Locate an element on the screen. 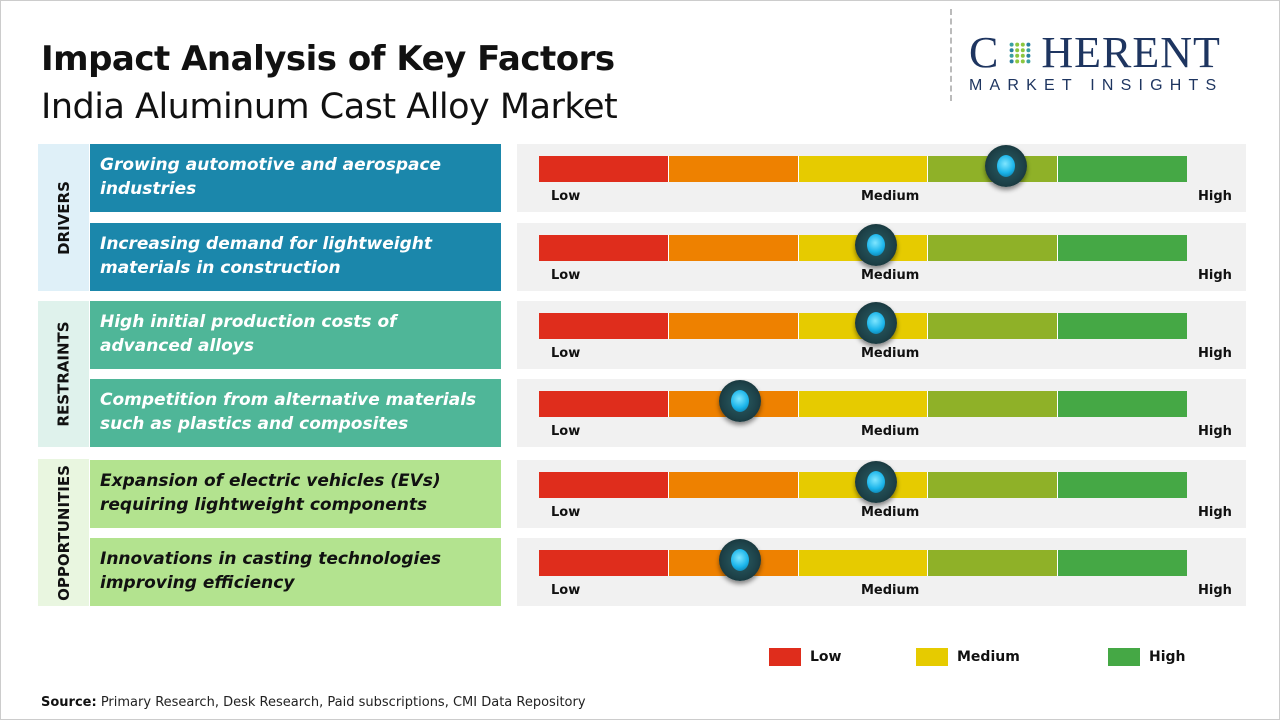 The image size is (1280, 720). section-label: RESTRAINTS is located at coordinates (63, 374).